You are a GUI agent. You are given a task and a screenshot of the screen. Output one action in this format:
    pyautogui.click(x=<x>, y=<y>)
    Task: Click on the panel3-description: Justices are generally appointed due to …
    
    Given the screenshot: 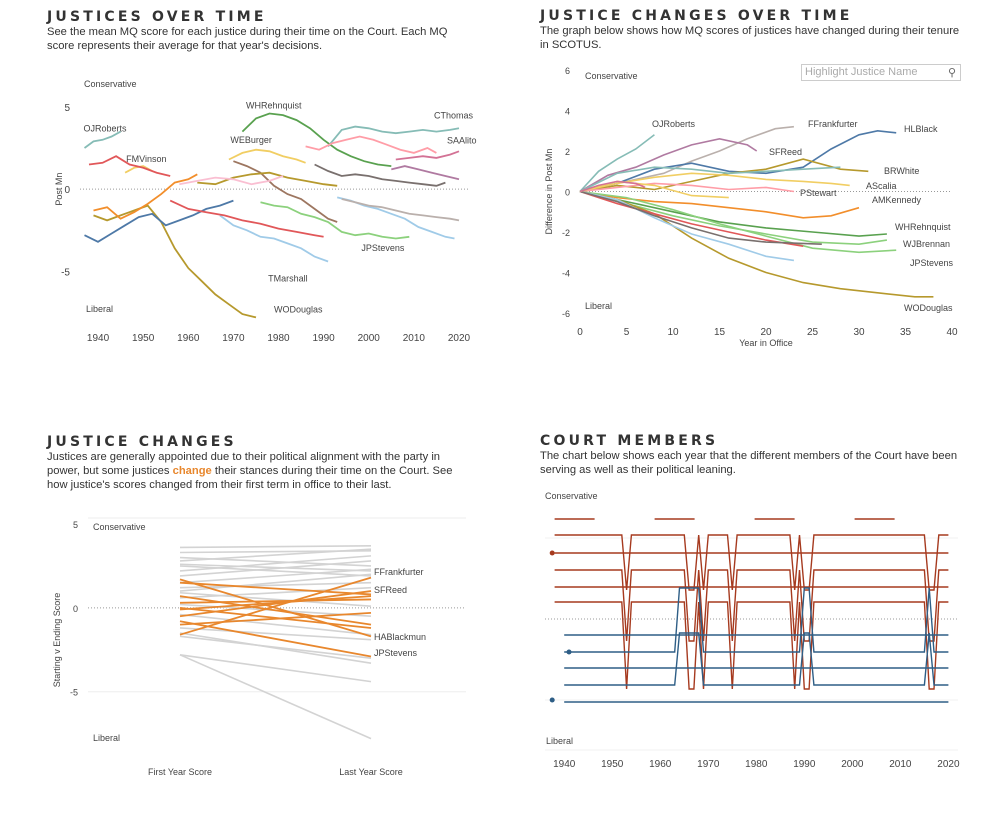 What is the action you would take?
    pyautogui.click(x=257, y=471)
    